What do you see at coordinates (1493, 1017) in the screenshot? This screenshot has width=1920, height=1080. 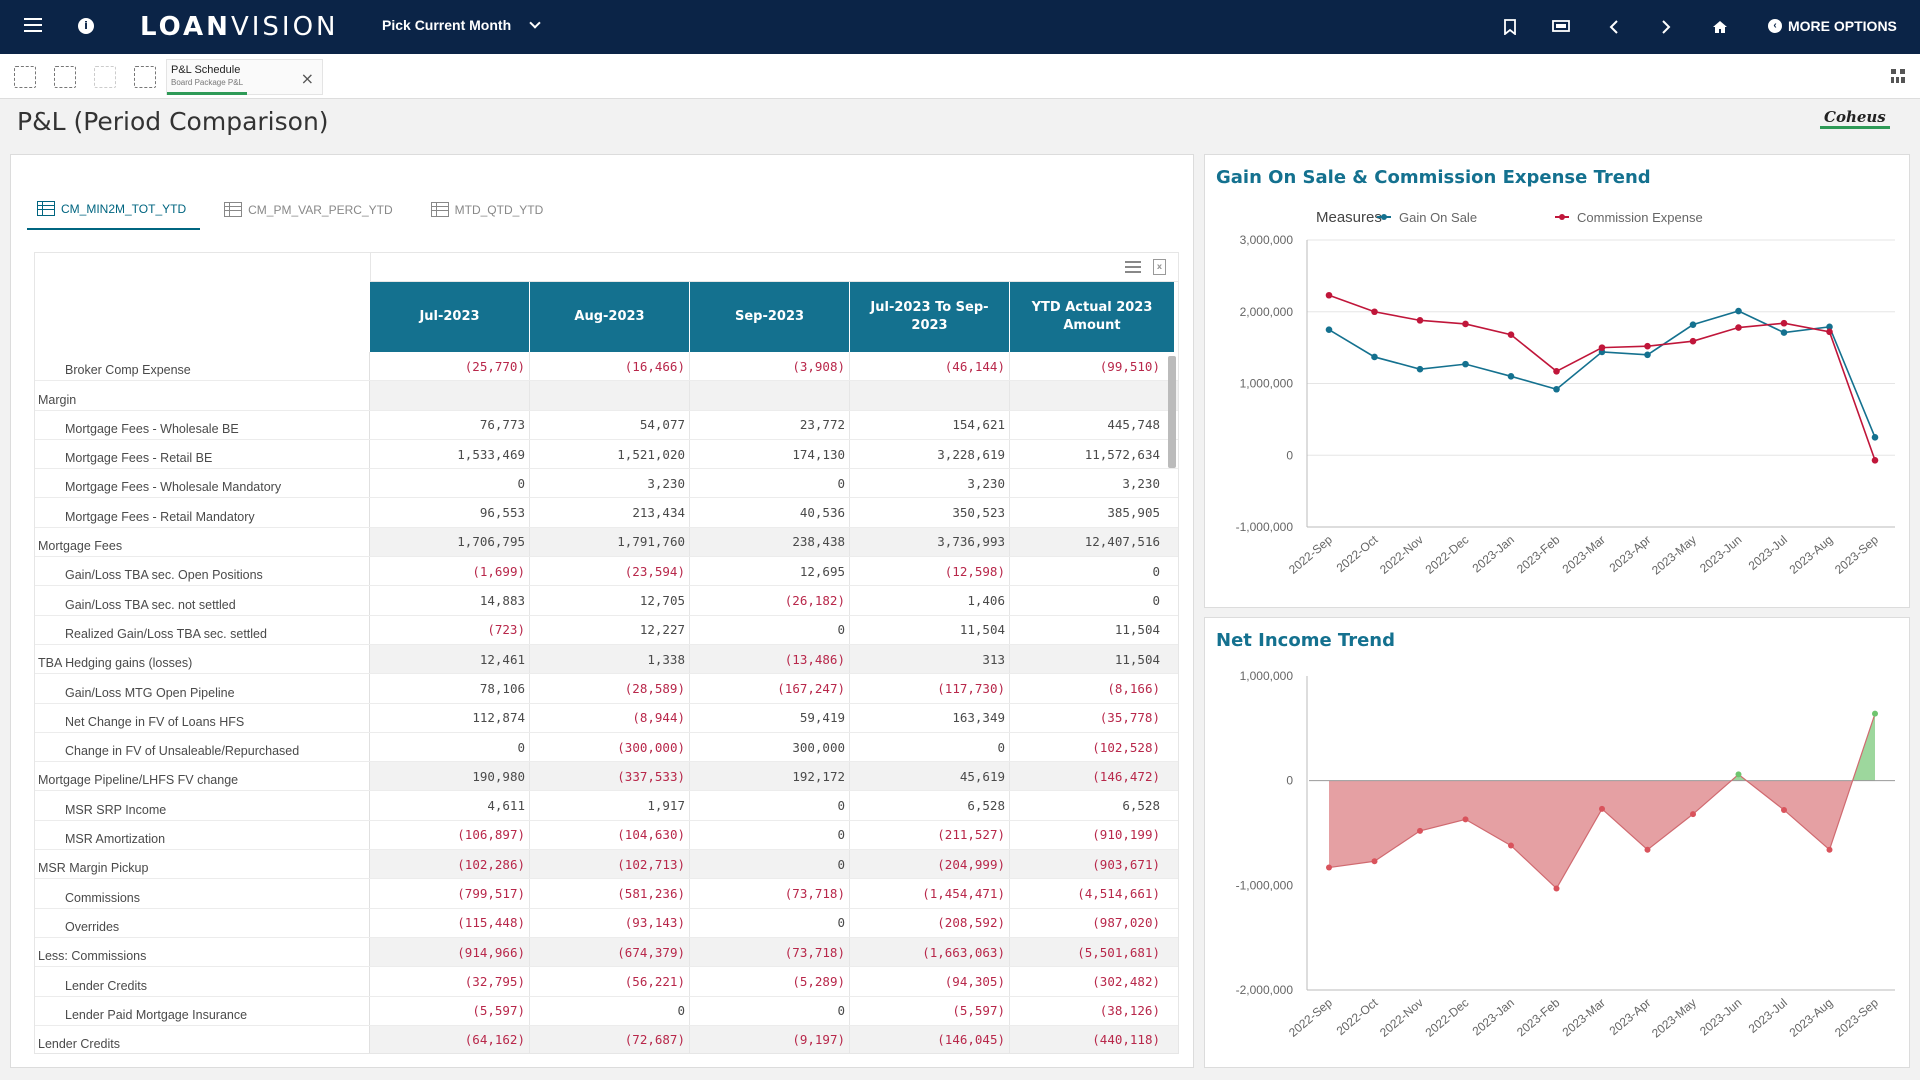 I see `x-tick-label: 2023-Jan` at bounding box center [1493, 1017].